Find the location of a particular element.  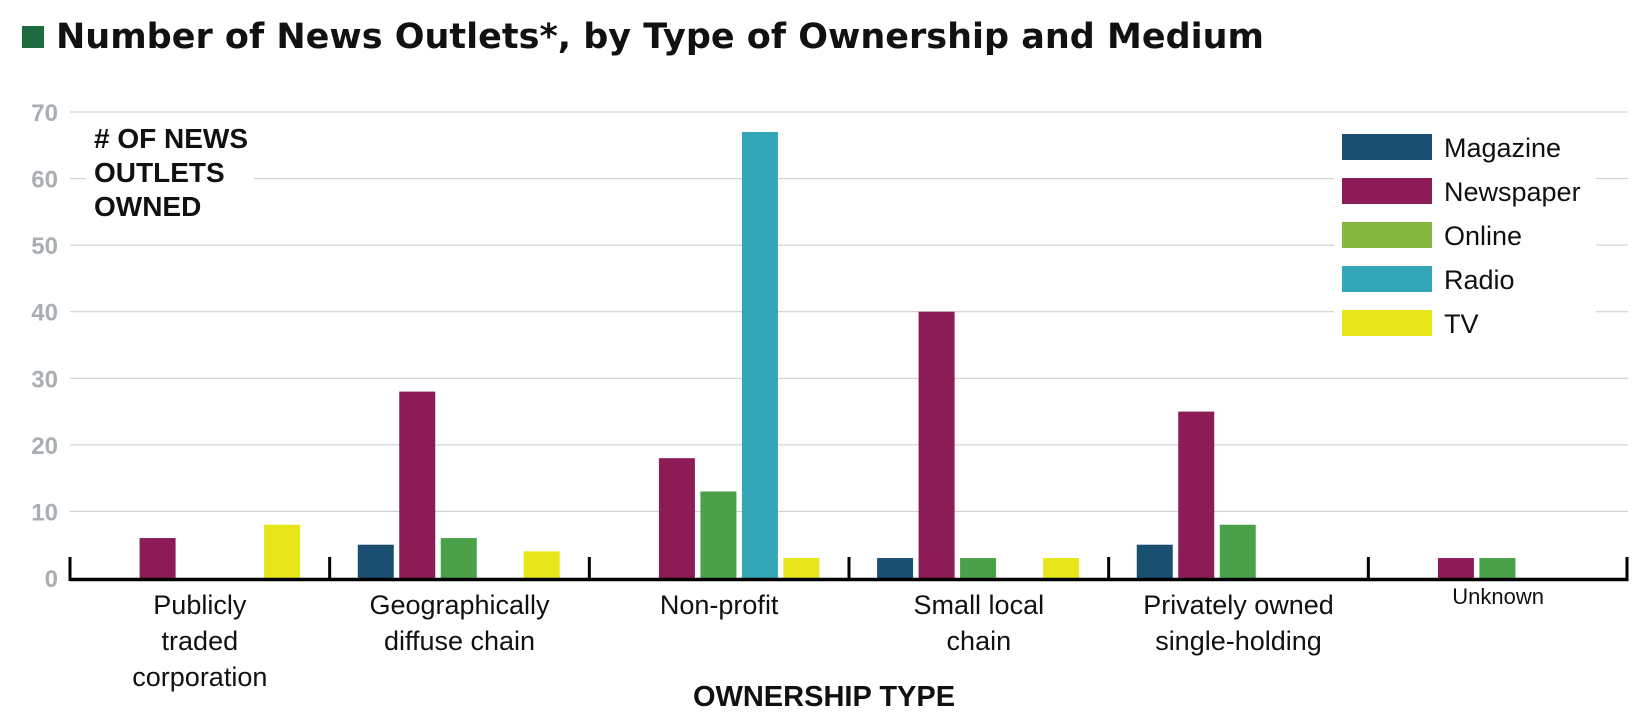

y-axis-label-background is located at coordinates (170, 174).